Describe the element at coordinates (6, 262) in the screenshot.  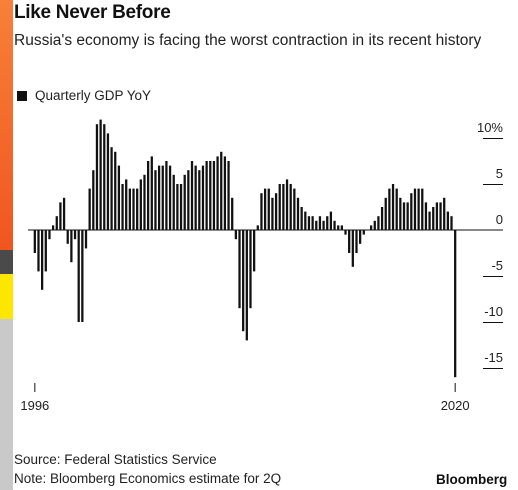
I see `decorative-strip-dark` at that location.